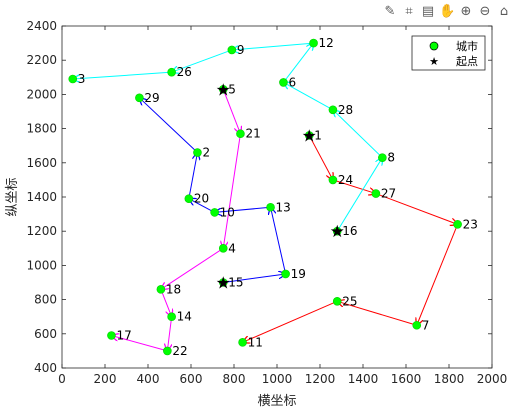 The width and height of the screenshot is (520, 413). What do you see at coordinates (105, 379) in the screenshot?
I see `x-tick-label: 200` at bounding box center [105, 379].